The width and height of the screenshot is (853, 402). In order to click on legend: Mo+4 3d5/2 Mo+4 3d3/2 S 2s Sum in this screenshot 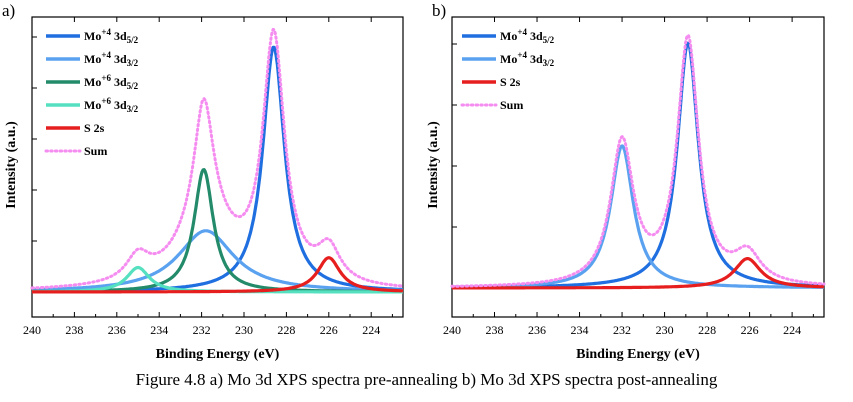, I will do `click(507, 69)`.